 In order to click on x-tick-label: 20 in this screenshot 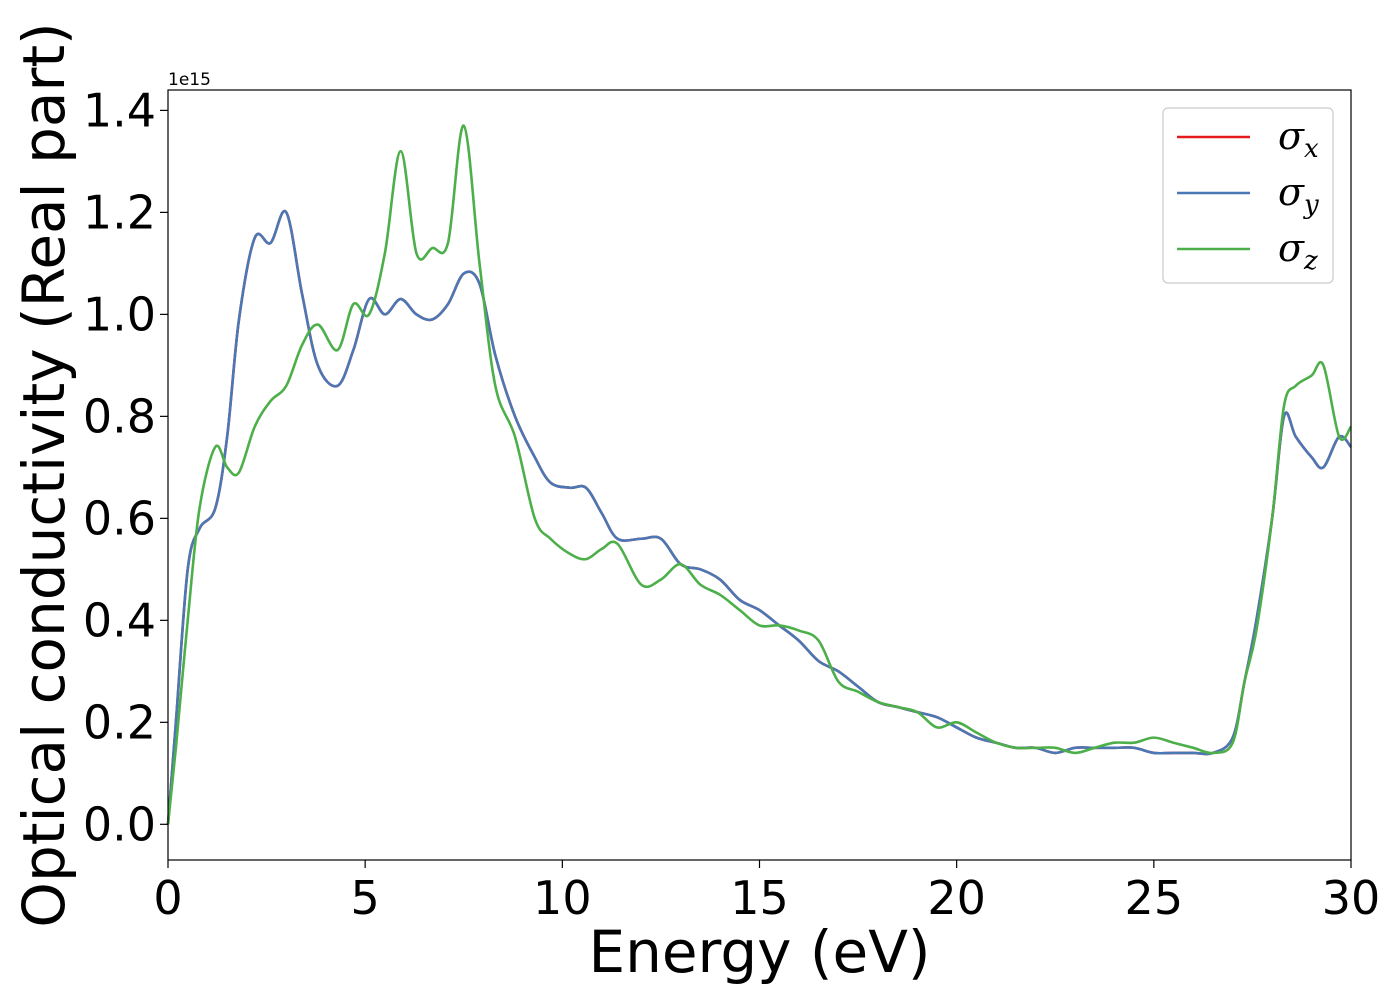, I will do `click(956, 898)`.